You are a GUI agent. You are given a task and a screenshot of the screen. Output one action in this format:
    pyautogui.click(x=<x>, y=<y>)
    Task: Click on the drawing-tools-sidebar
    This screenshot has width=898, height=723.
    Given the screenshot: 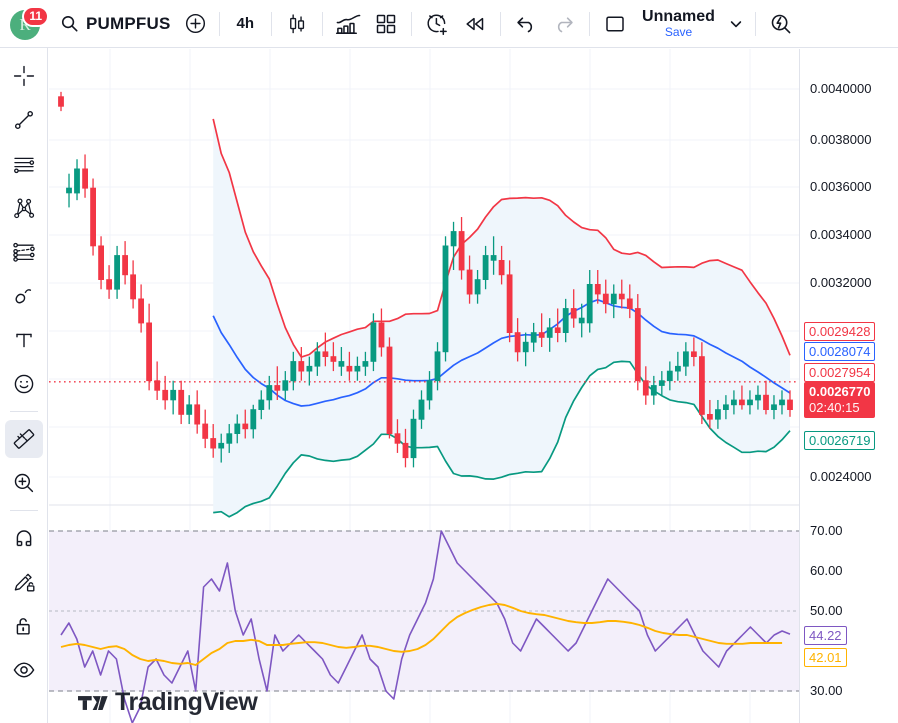 What is the action you would take?
    pyautogui.click(x=24, y=385)
    